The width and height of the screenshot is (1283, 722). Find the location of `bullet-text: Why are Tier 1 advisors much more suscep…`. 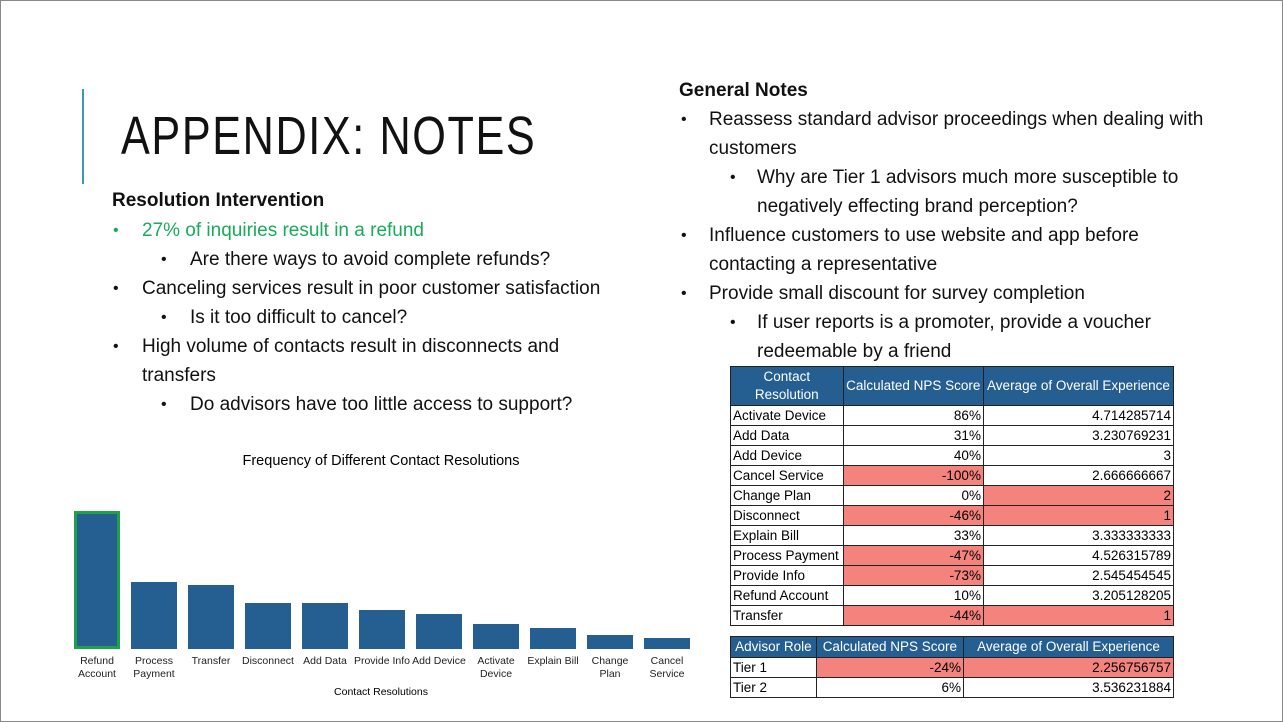

bullet-text: Why are Tier 1 advisors much more suscep… is located at coordinates (968, 192).